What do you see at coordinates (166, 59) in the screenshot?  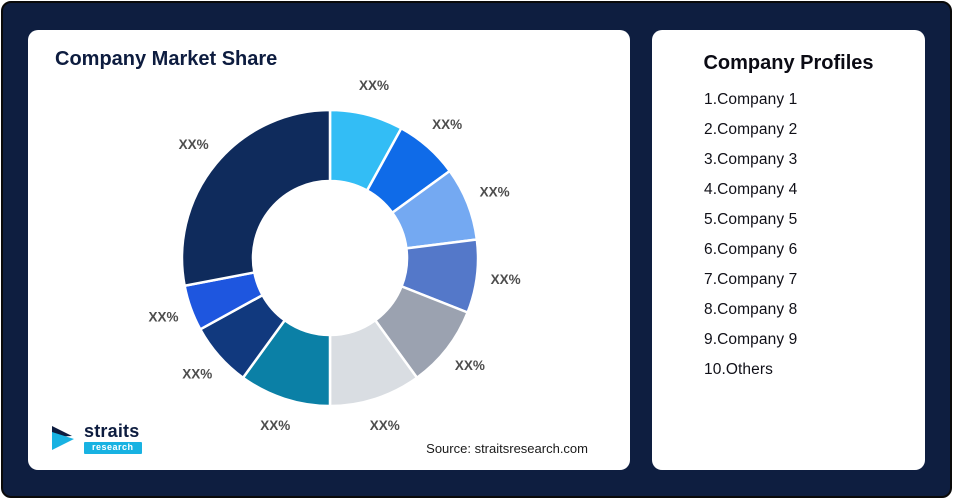 I see `chart-title: Company Market Share` at bounding box center [166, 59].